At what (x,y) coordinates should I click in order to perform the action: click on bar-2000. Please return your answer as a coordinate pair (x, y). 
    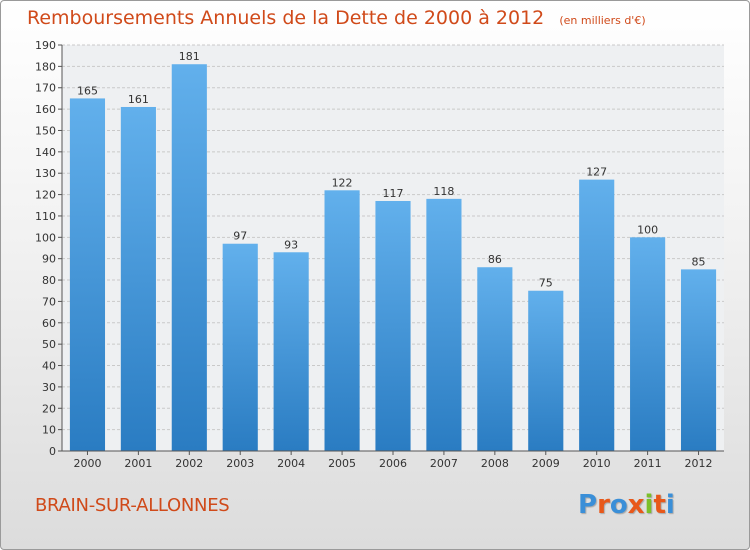
    Looking at the image, I should click on (87, 274).